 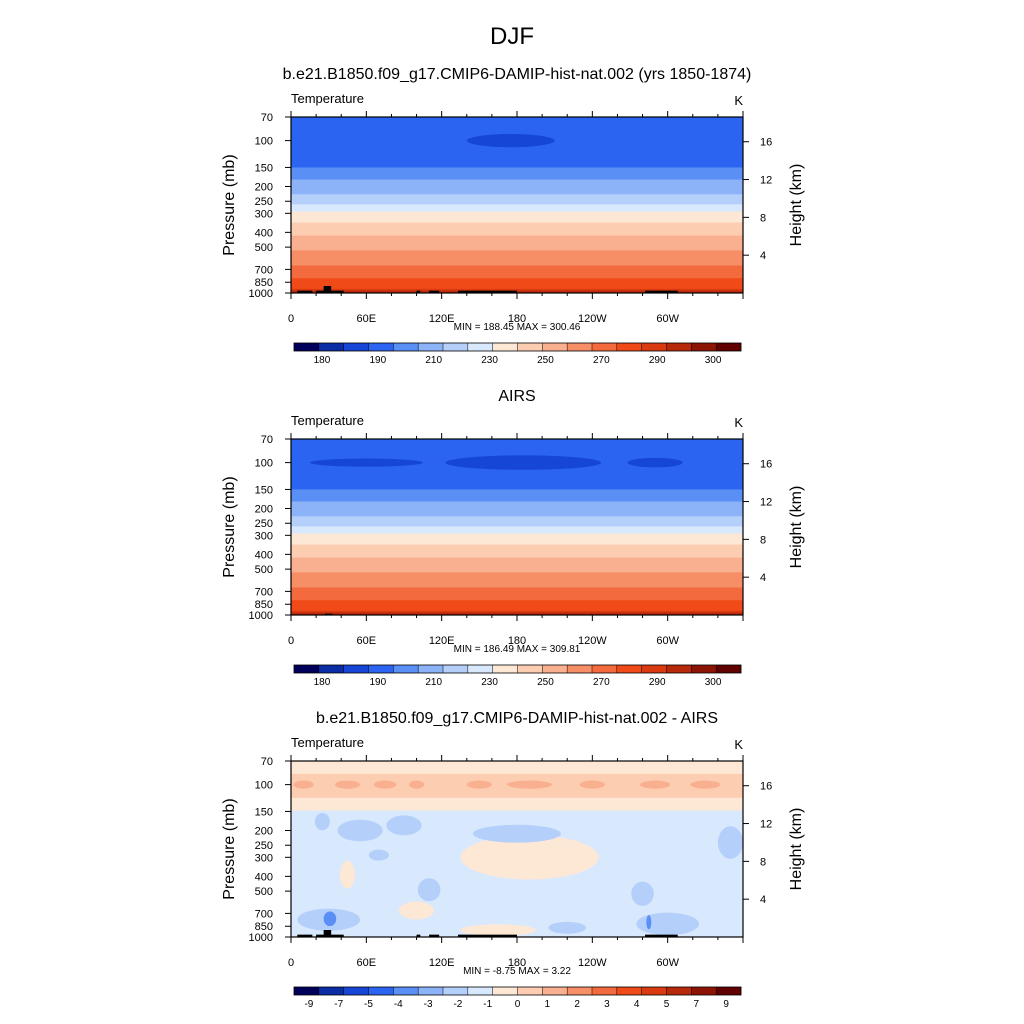 I want to click on colorbar-label: 5, so click(x=667, y=1004).